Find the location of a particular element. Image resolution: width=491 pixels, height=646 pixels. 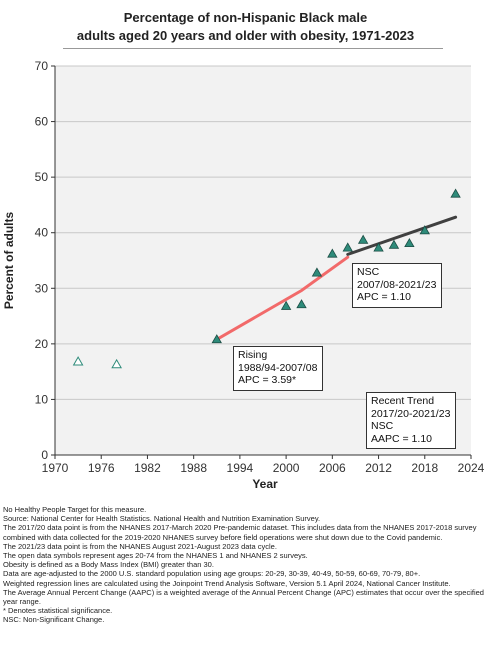

y-axis-label: Percent of adults is located at coordinates (9, 261).